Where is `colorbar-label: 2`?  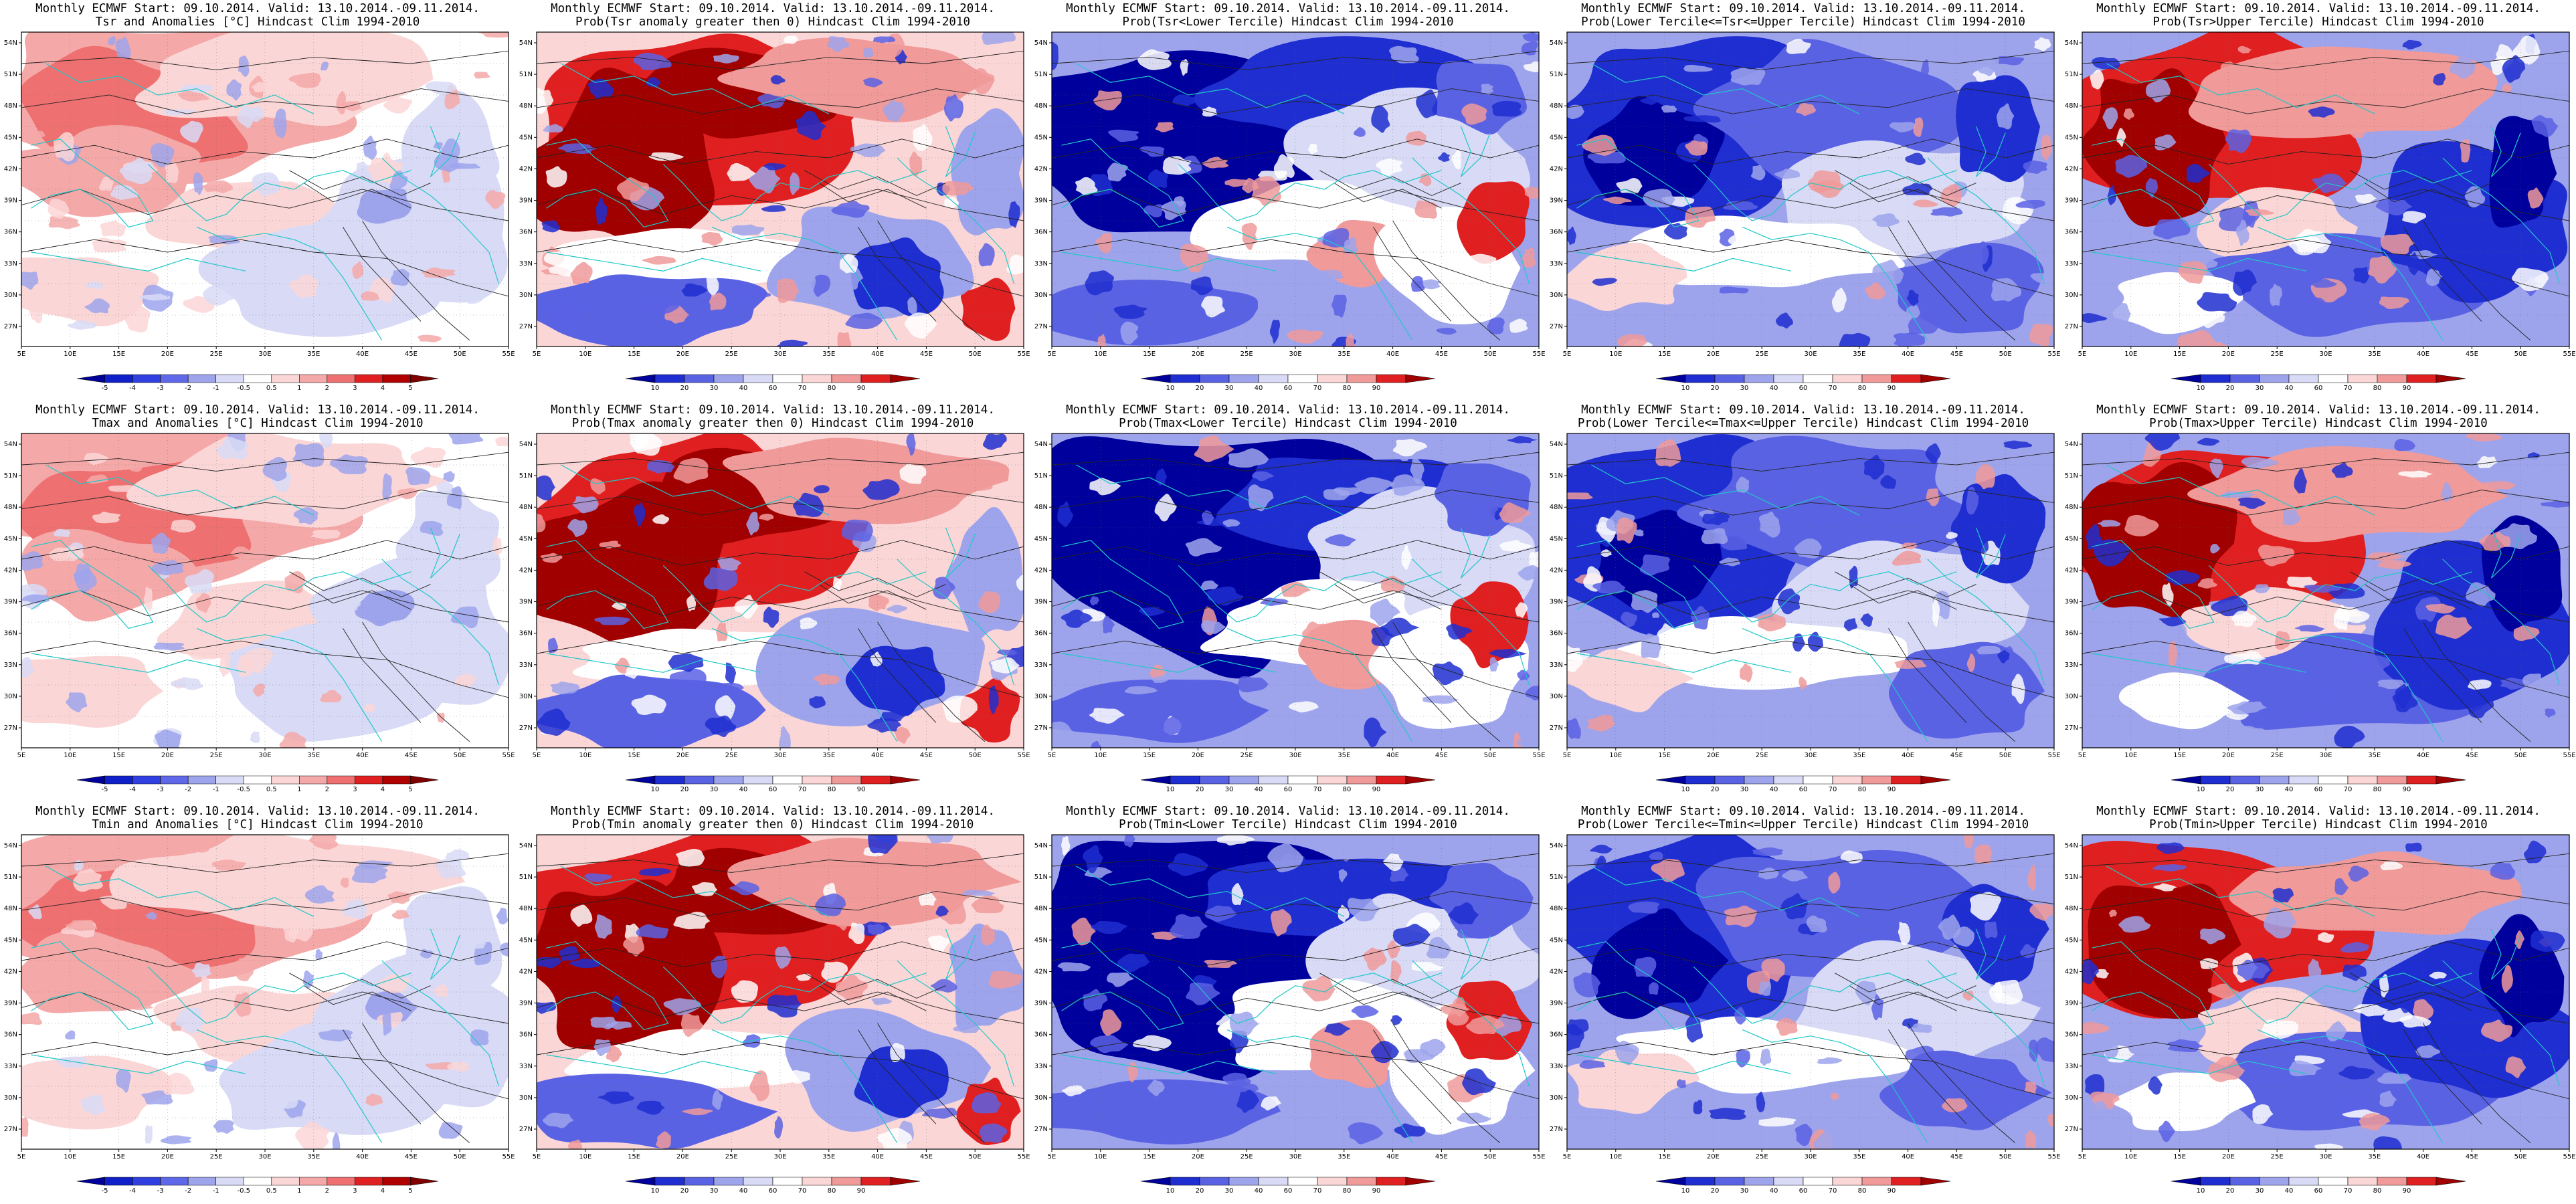 colorbar-label: 2 is located at coordinates (327, 789).